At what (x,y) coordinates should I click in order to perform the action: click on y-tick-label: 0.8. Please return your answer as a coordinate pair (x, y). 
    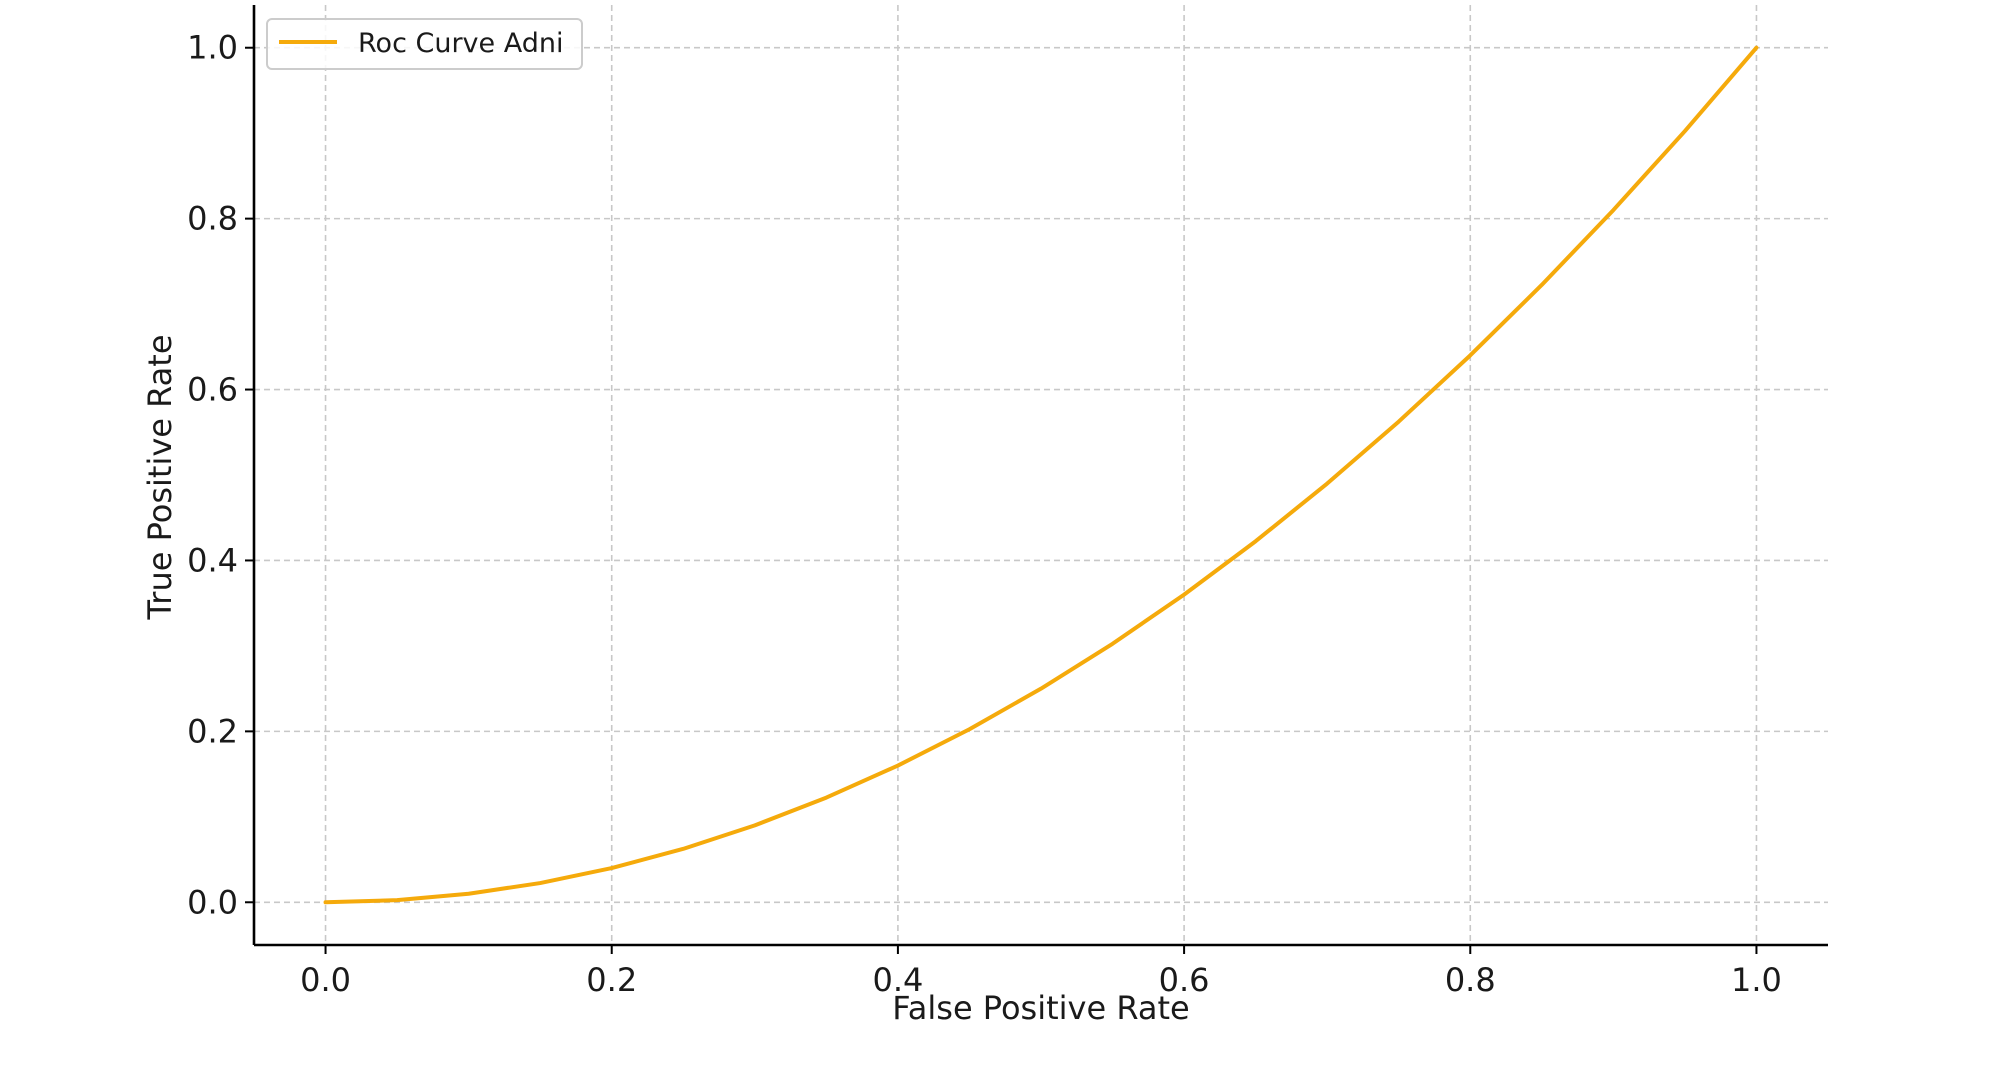
    Looking at the image, I should click on (212, 219).